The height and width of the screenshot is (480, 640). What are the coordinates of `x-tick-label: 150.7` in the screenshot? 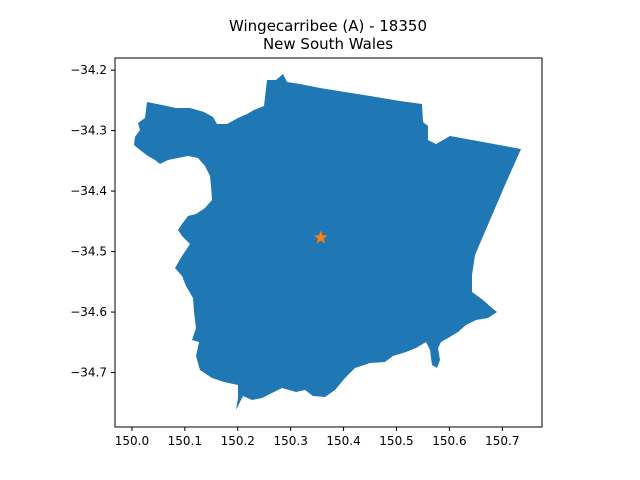 It's located at (502, 441).